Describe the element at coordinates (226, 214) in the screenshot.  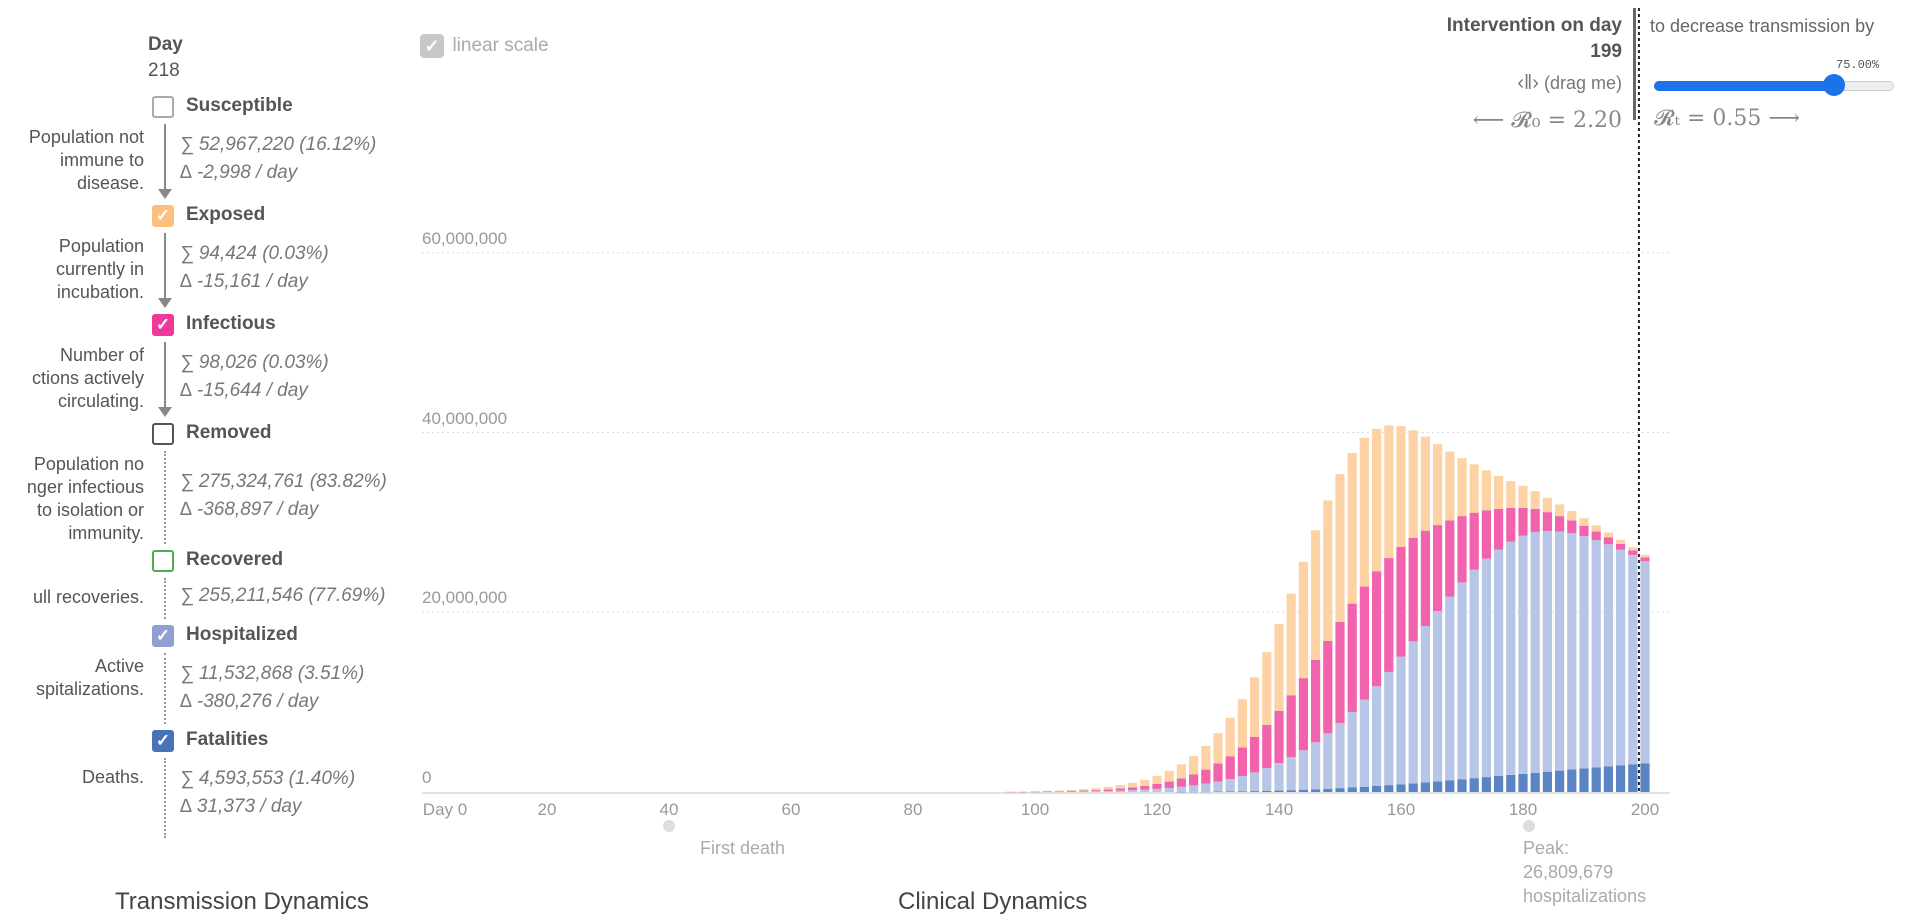
I see `exposed-label: Exposed` at that location.